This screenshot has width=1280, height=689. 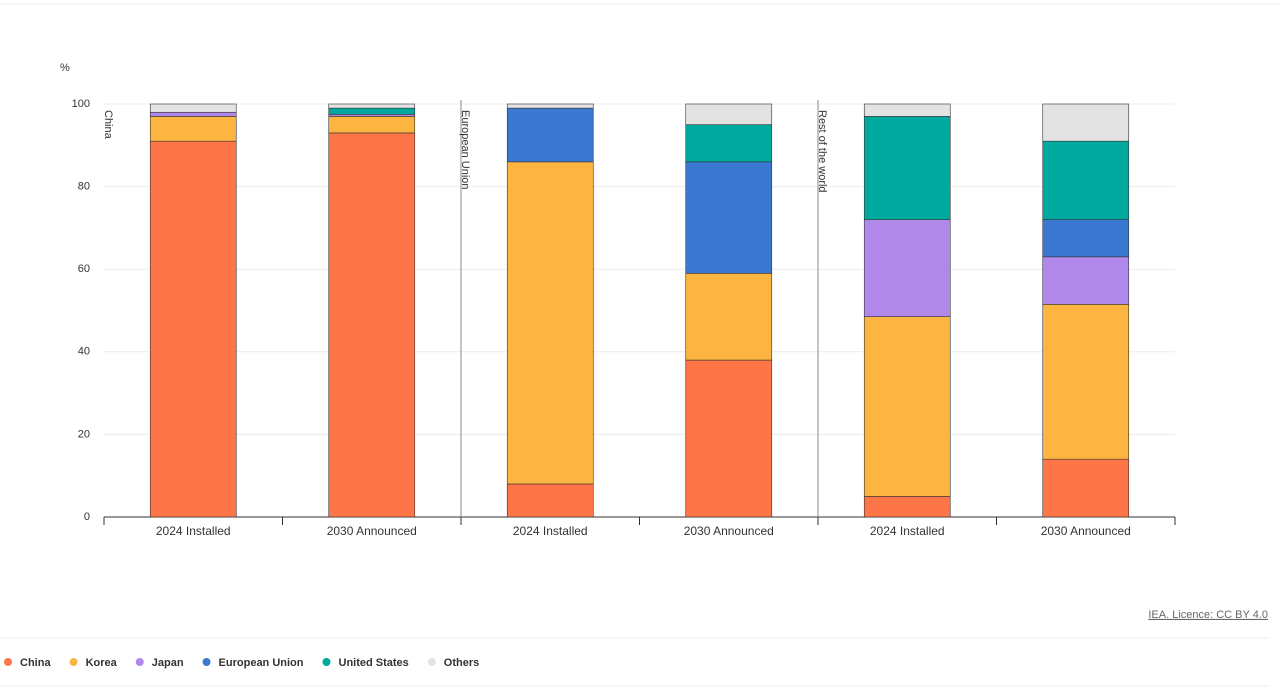 What do you see at coordinates (461, 663) in the screenshot?
I see `legend-label: Others` at bounding box center [461, 663].